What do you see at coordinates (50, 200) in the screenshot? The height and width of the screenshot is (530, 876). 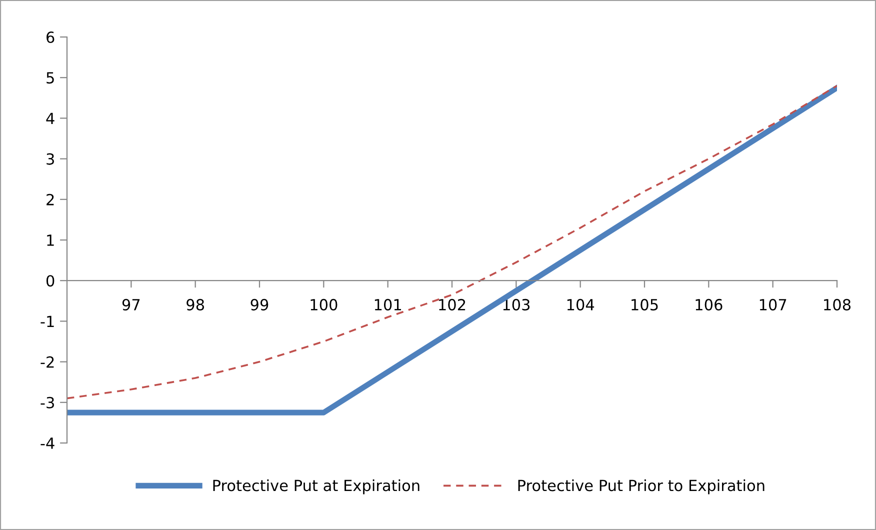 I see `y-tick-label: 2` at bounding box center [50, 200].